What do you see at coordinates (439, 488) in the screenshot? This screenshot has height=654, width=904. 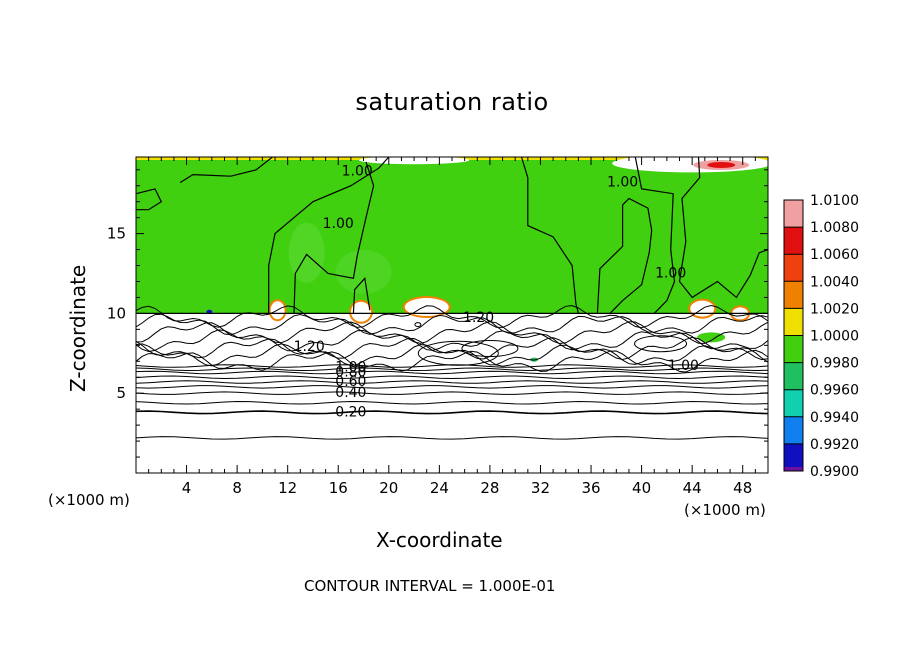 I see `x-tick-label: 24` at bounding box center [439, 488].